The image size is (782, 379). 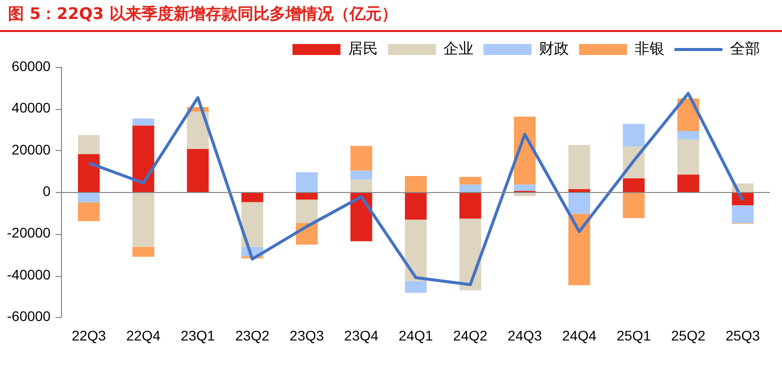 I want to click on y-tick-label: 20000, so click(x=31, y=149).